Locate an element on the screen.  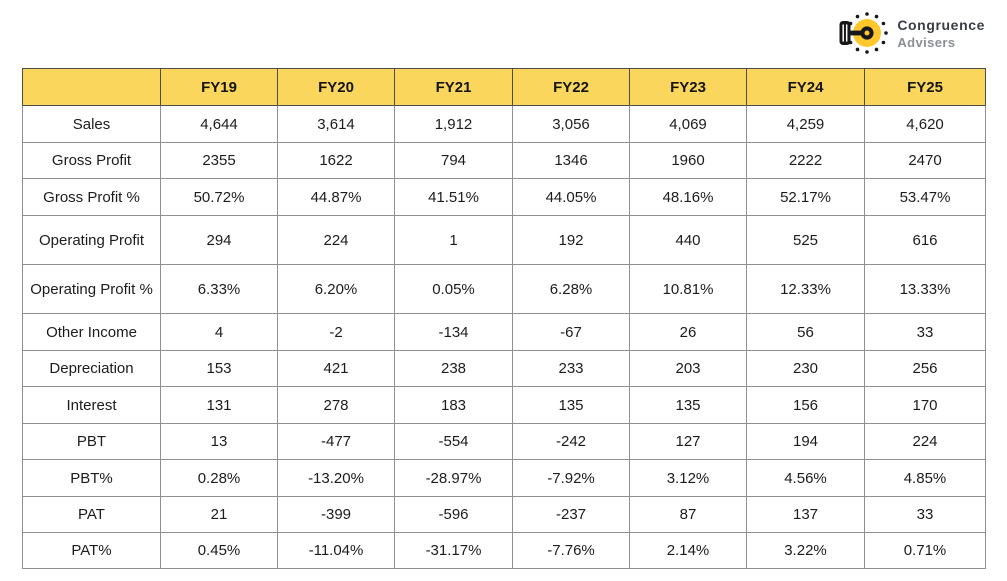
cell: -28.97% is located at coordinates (453, 478).